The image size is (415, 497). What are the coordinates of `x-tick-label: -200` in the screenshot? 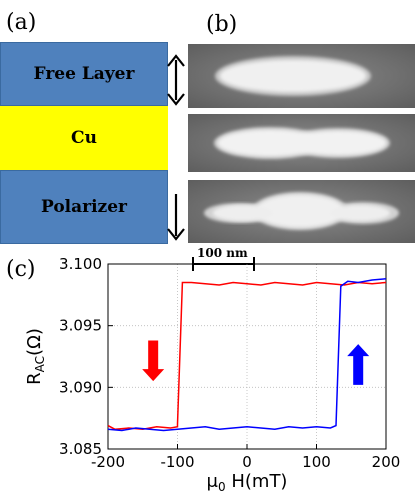 It's located at (108, 462).